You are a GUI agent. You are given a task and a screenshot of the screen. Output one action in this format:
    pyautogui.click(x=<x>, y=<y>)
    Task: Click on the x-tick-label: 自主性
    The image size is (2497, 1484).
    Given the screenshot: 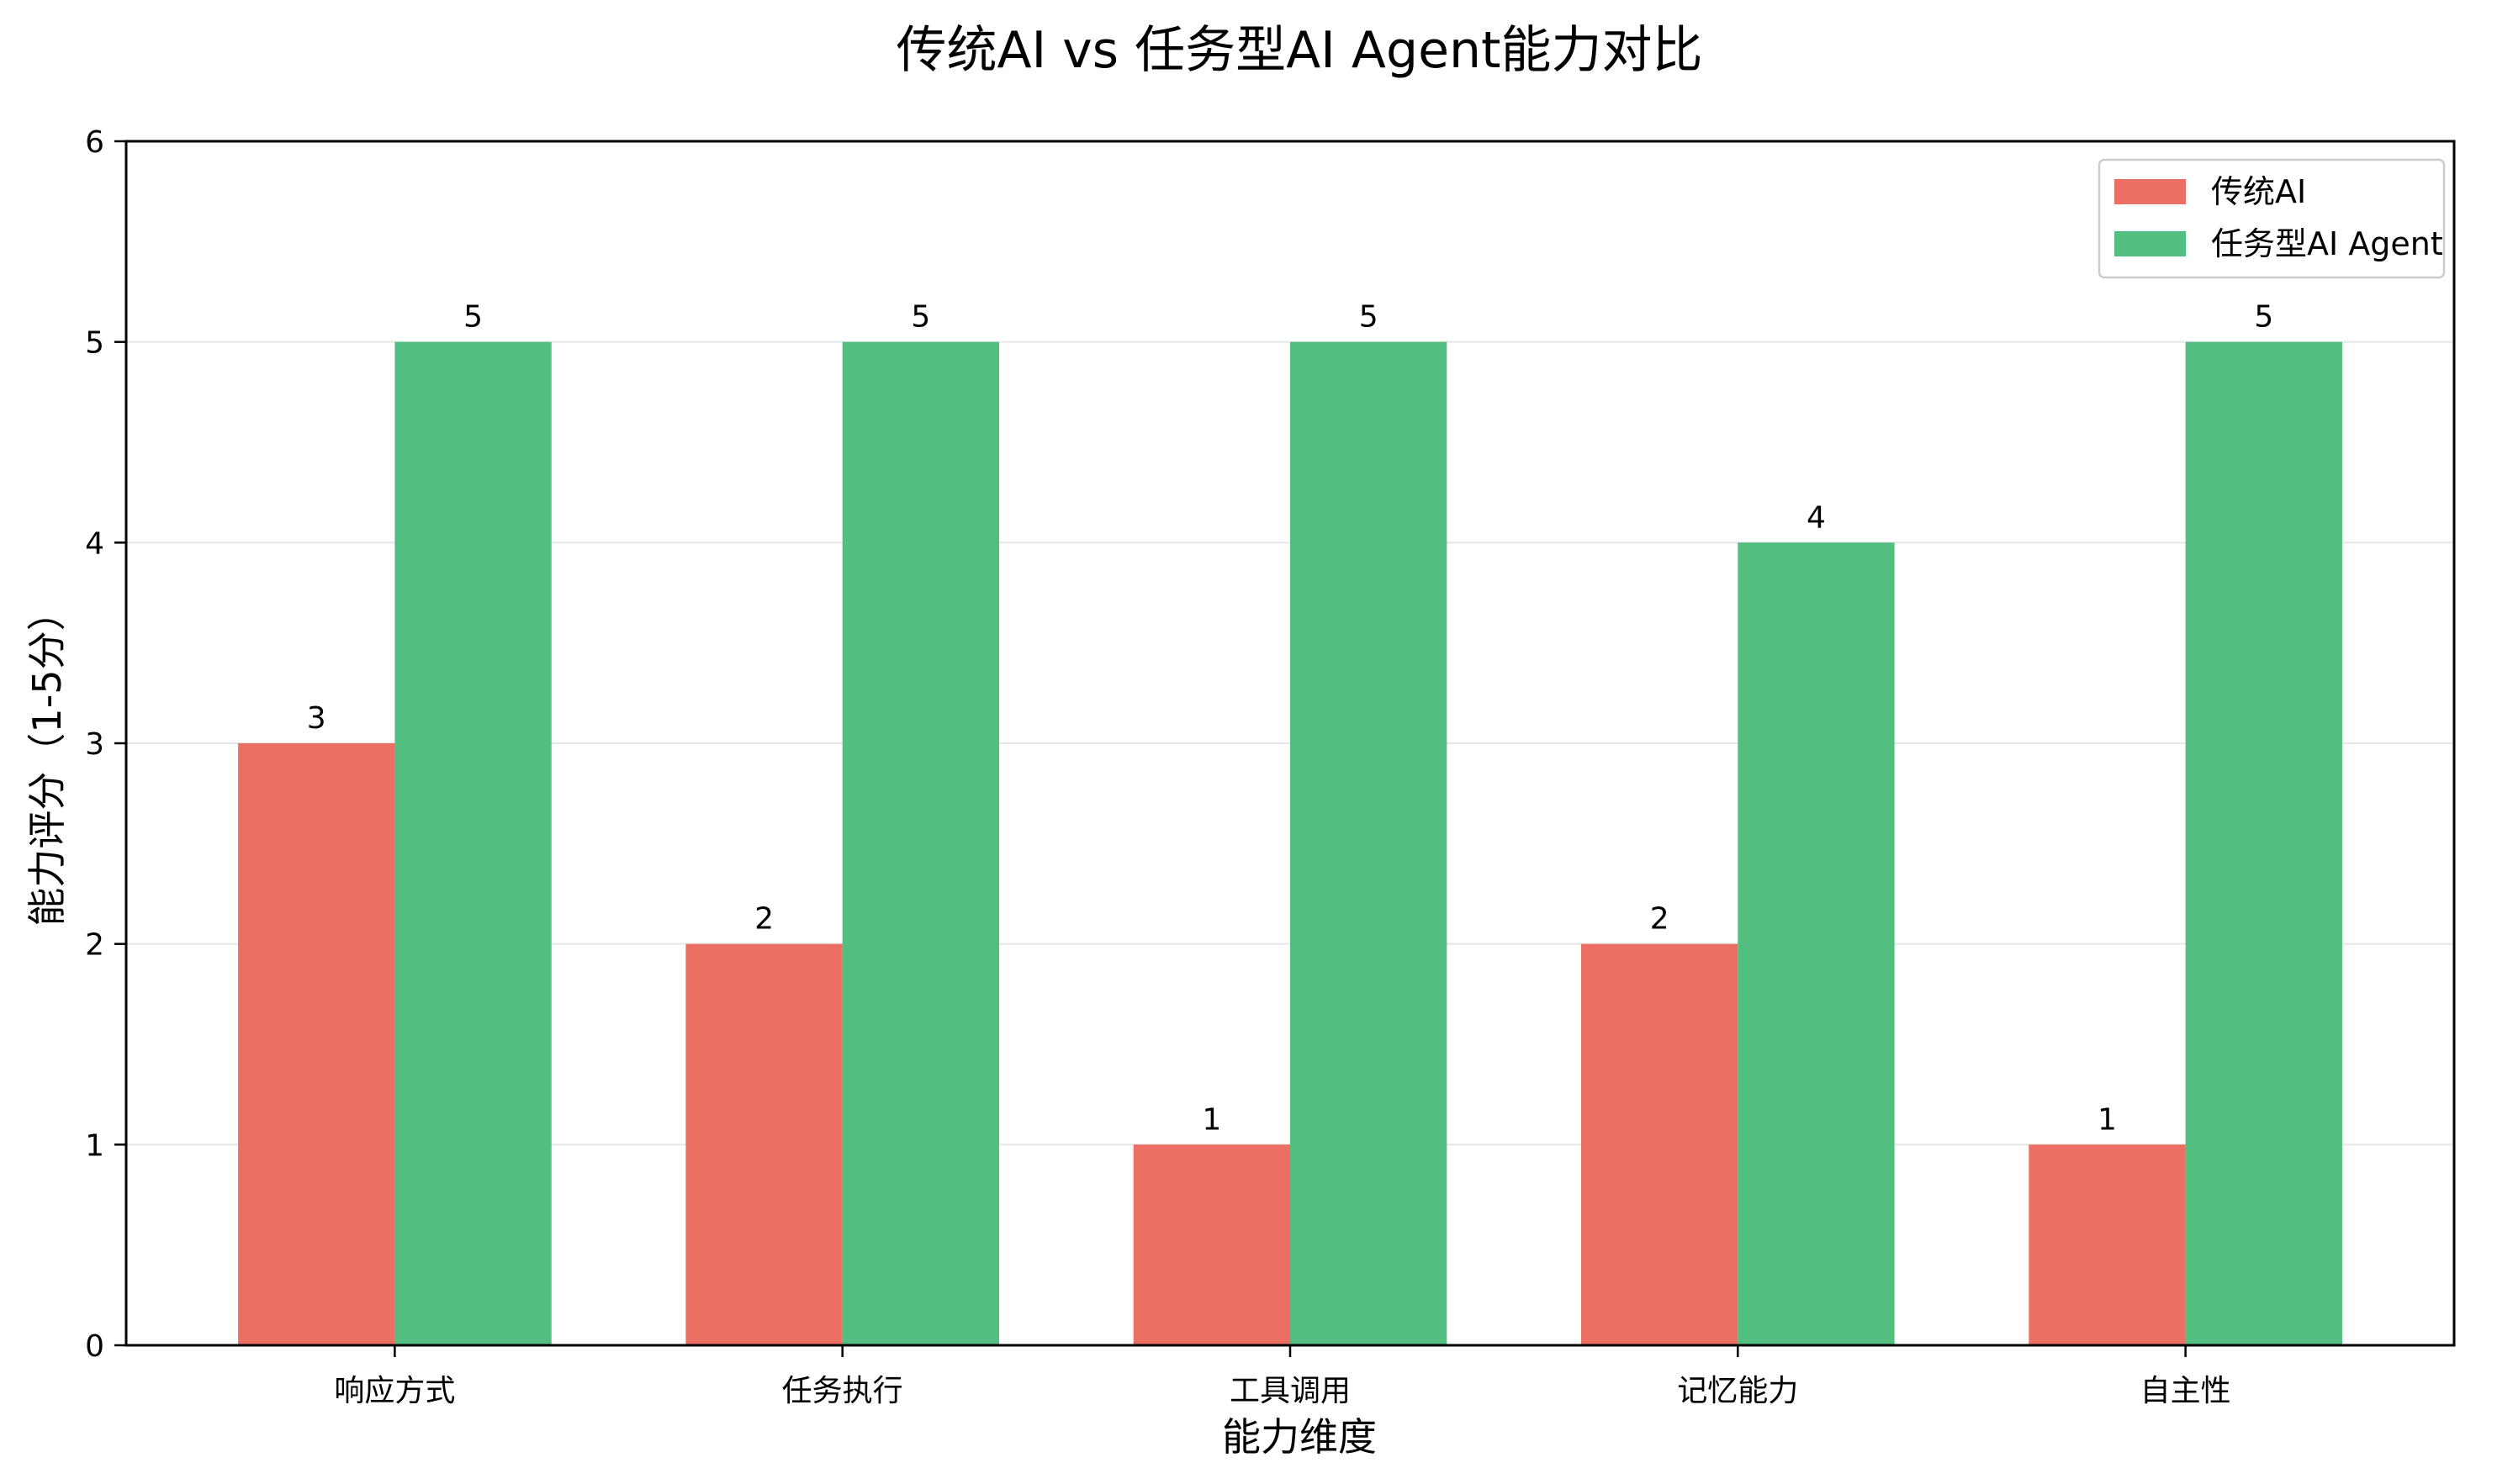 What is the action you would take?
    pyautogui.click(x=2185, y=1391)
    